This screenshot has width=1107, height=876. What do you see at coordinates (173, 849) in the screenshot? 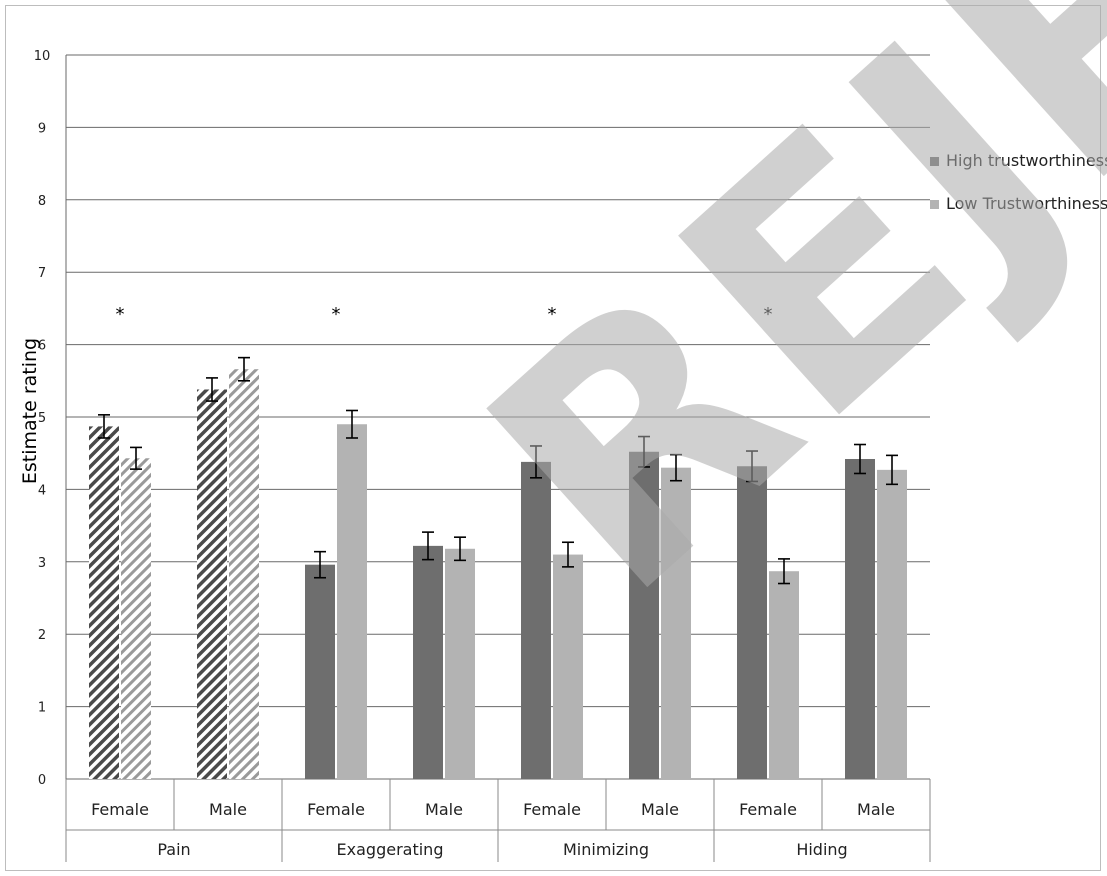
I see `x-group-label: Pain` at bounding box center [173, 849].